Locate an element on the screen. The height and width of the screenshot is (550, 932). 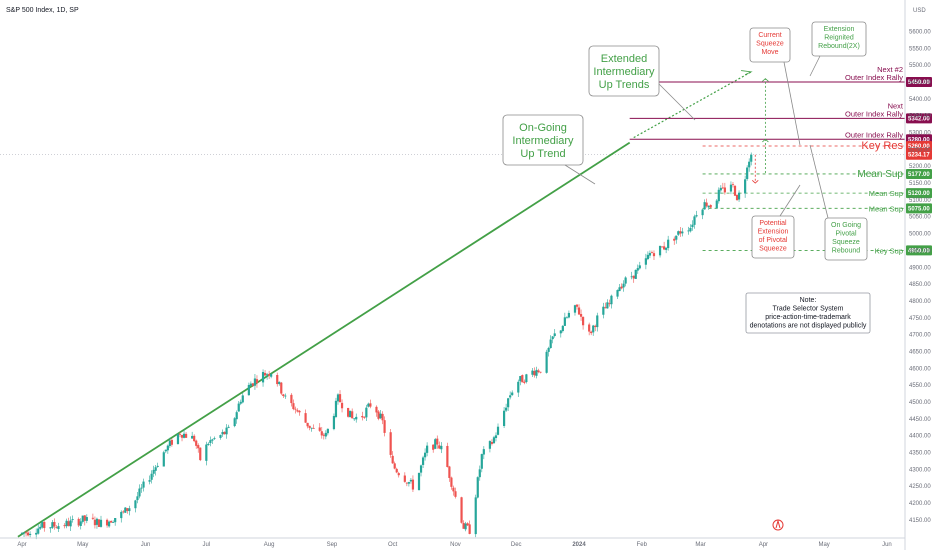
level-badge-value: 5342.00 is located at coordinates (919, 119).